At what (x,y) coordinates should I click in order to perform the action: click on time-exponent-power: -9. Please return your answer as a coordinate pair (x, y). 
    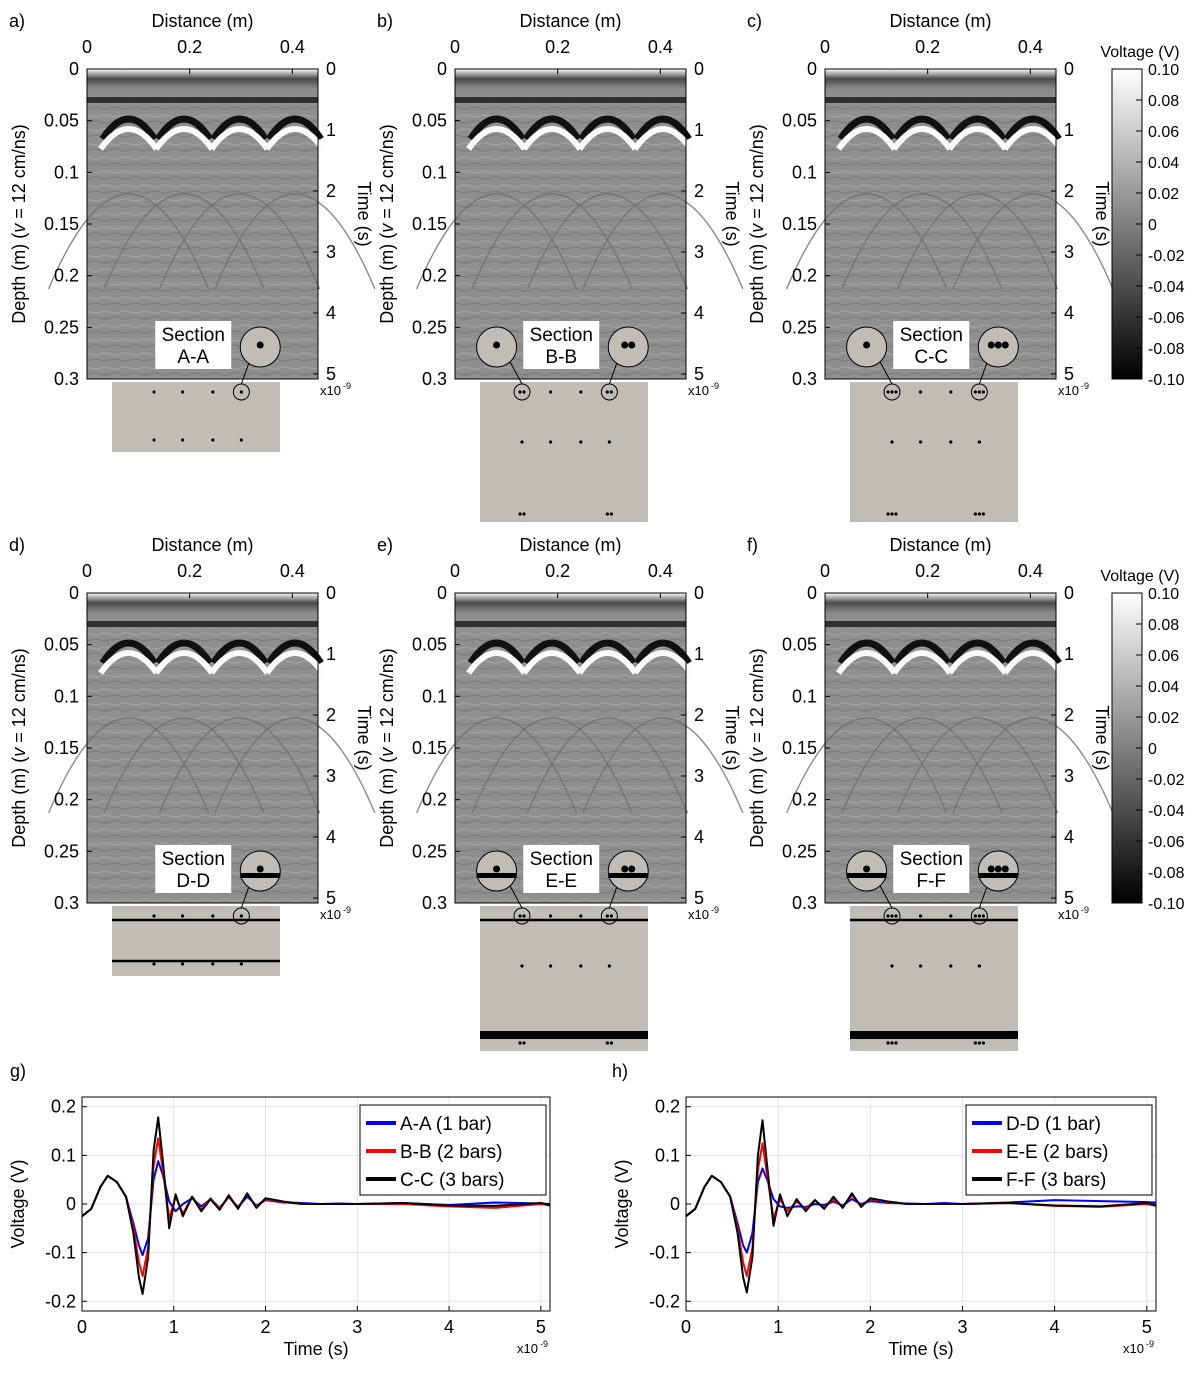
    Looking at the image, I should click on (1085, 386).